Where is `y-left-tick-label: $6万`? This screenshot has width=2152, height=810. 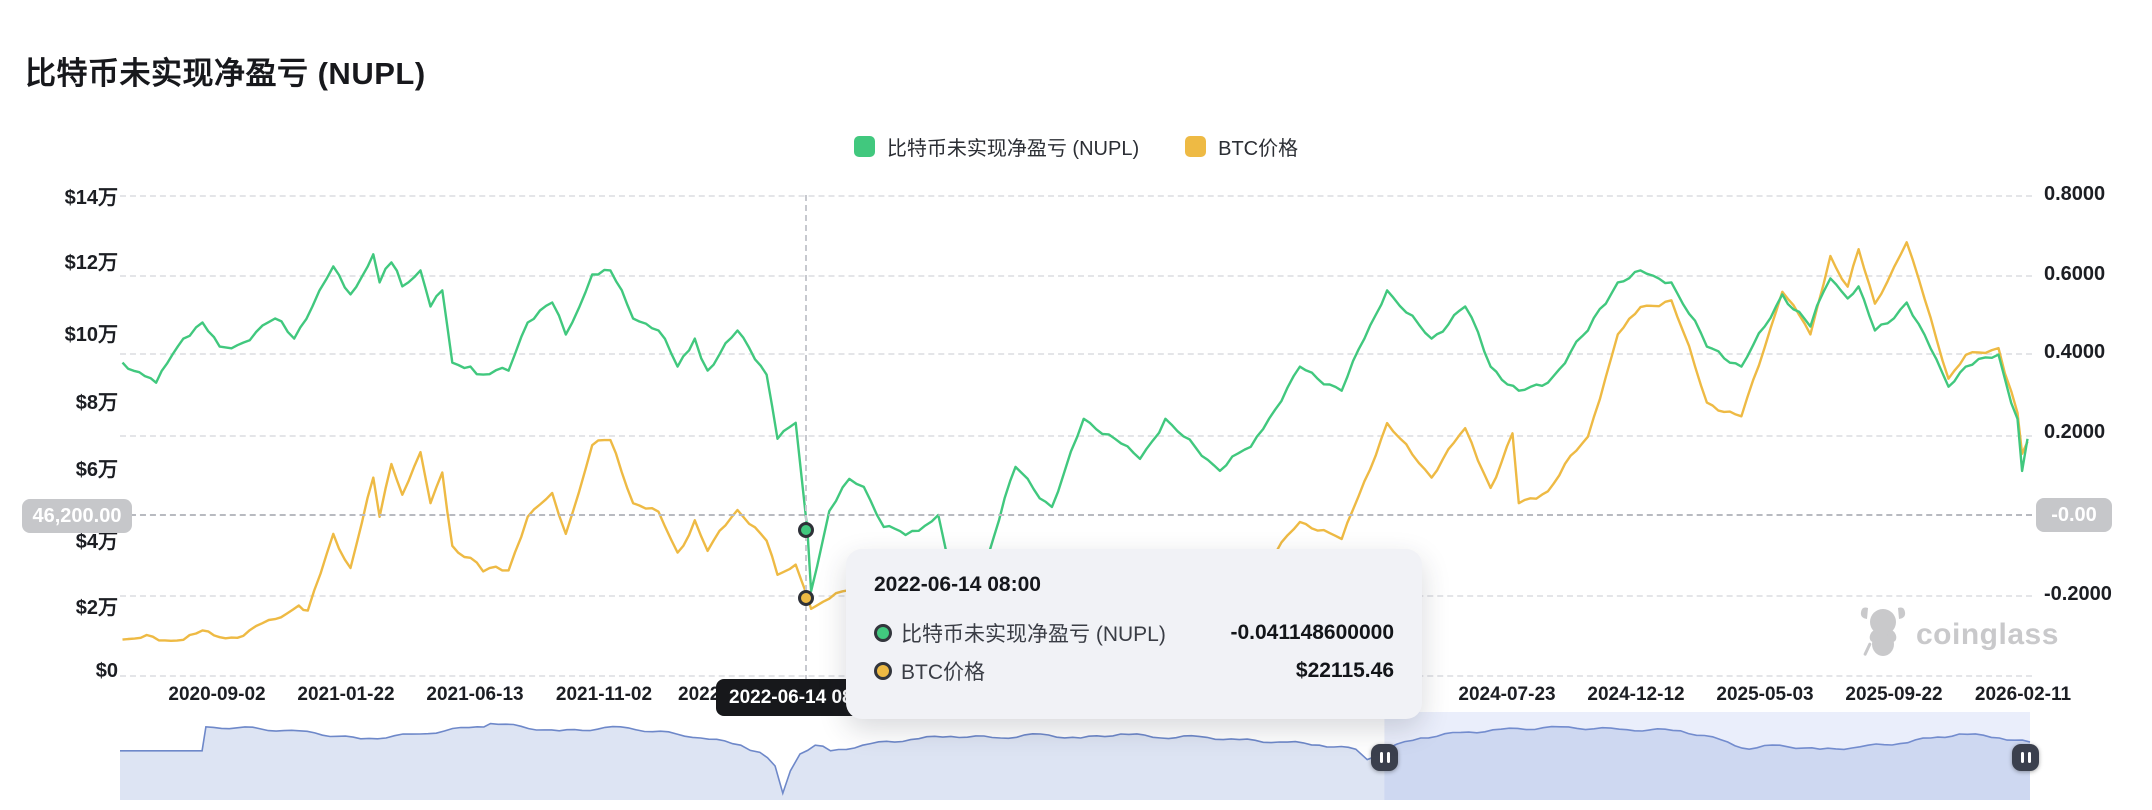 y-left-tick-label: $6万 is located at coordinates (96, 470).